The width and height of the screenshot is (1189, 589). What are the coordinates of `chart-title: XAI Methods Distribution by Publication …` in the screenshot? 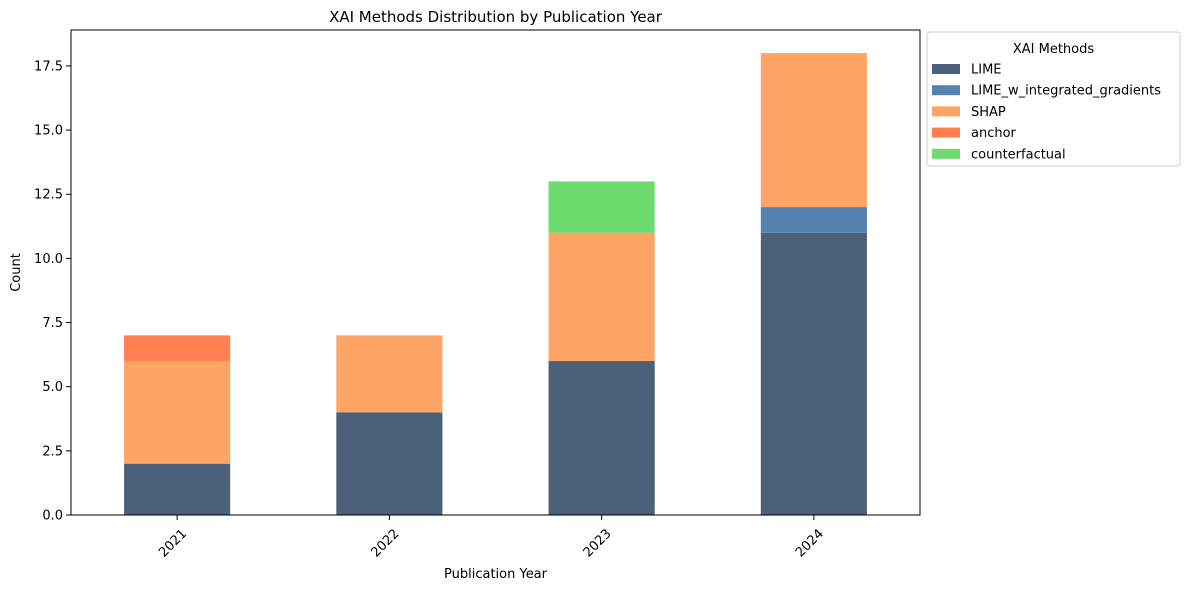 It's located at (496, 17).